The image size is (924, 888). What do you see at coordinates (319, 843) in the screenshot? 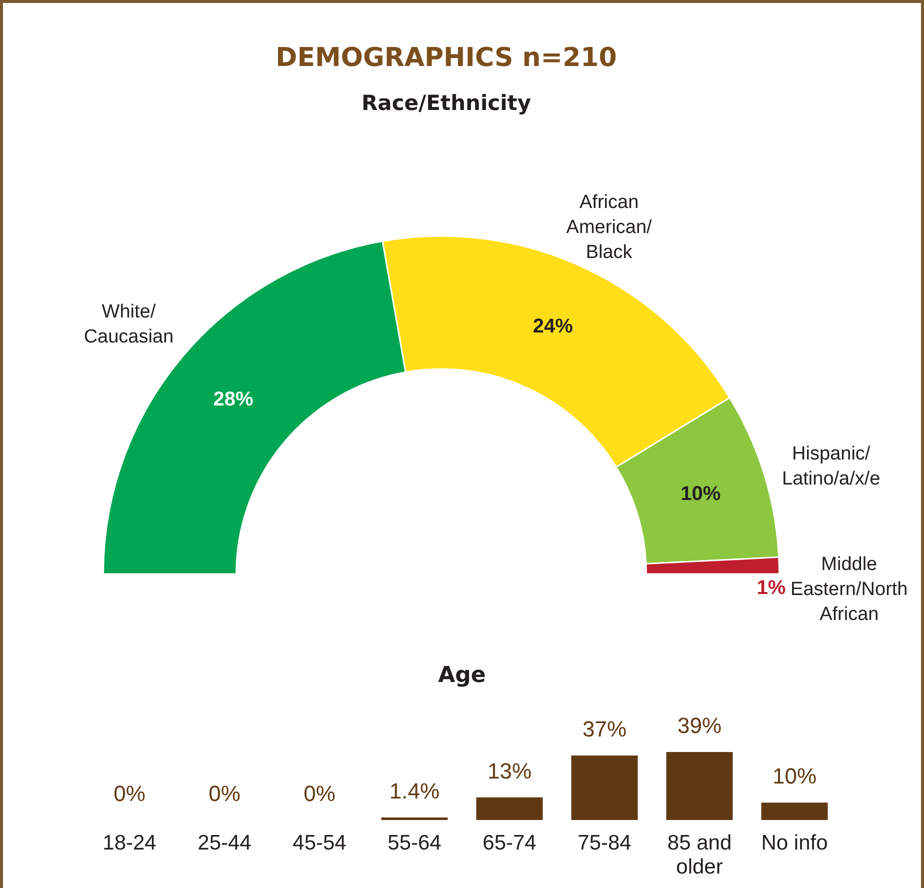
I see `x-tick-label: 45-54` at bounding box center [319, 843].